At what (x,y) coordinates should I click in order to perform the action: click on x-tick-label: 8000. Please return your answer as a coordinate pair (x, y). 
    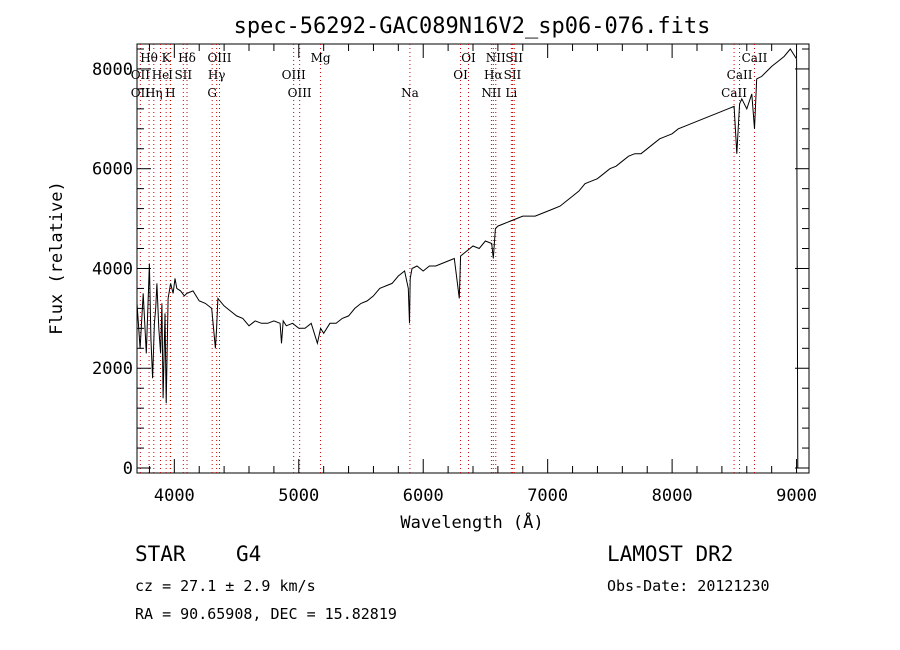
    Looking at the image, I should click on (672, 496).